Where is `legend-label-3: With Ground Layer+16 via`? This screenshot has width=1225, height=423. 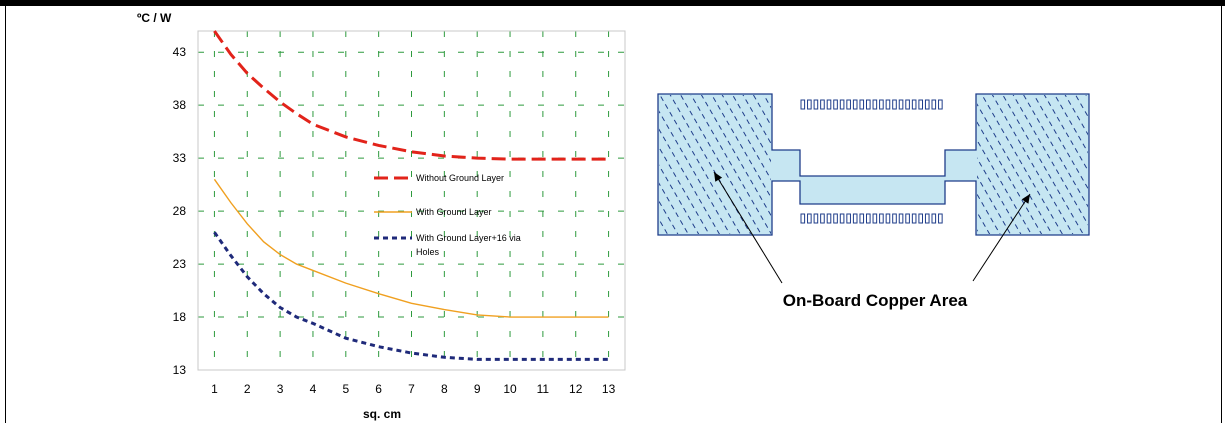 legend-label-3: With Ground Layer+16 via is located at coordinates (468, 238).